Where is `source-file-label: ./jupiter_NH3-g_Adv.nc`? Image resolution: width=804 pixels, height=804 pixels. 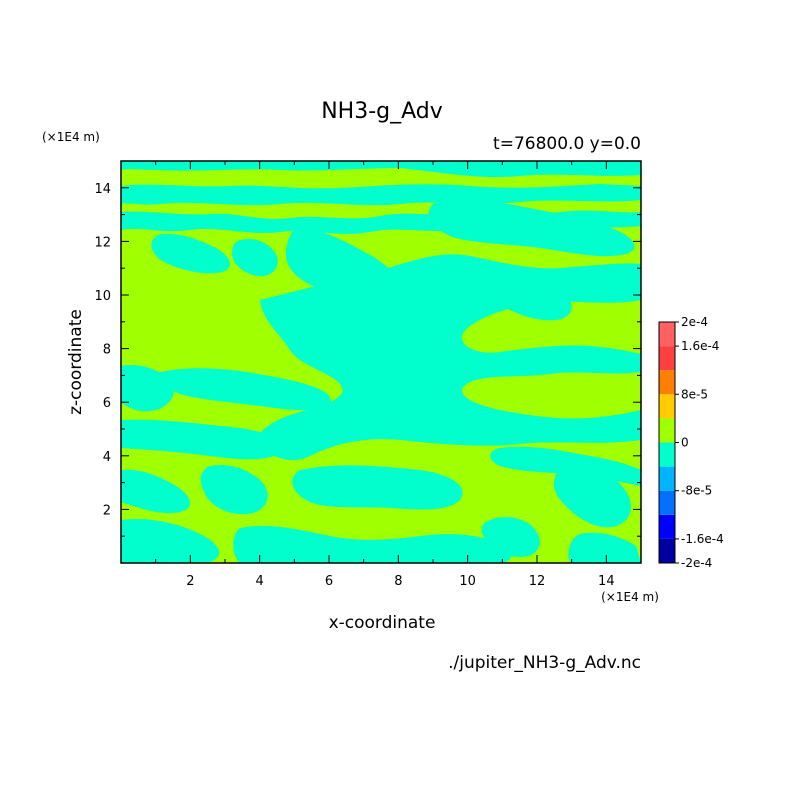
source-file-label: ./jupiter_NH3-g_Adv.nc is located at coordinates (544, 663).